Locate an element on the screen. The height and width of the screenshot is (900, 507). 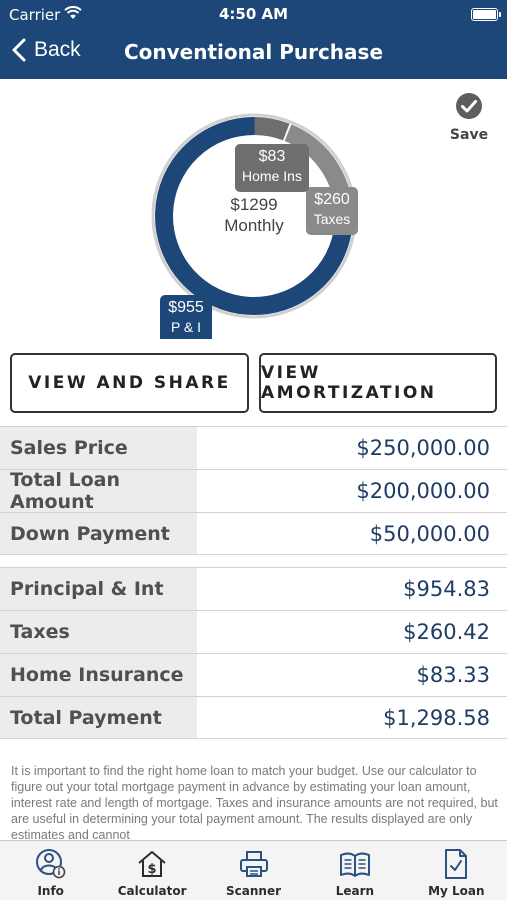
badge-label: P & I is located at coordinates (186, 327).